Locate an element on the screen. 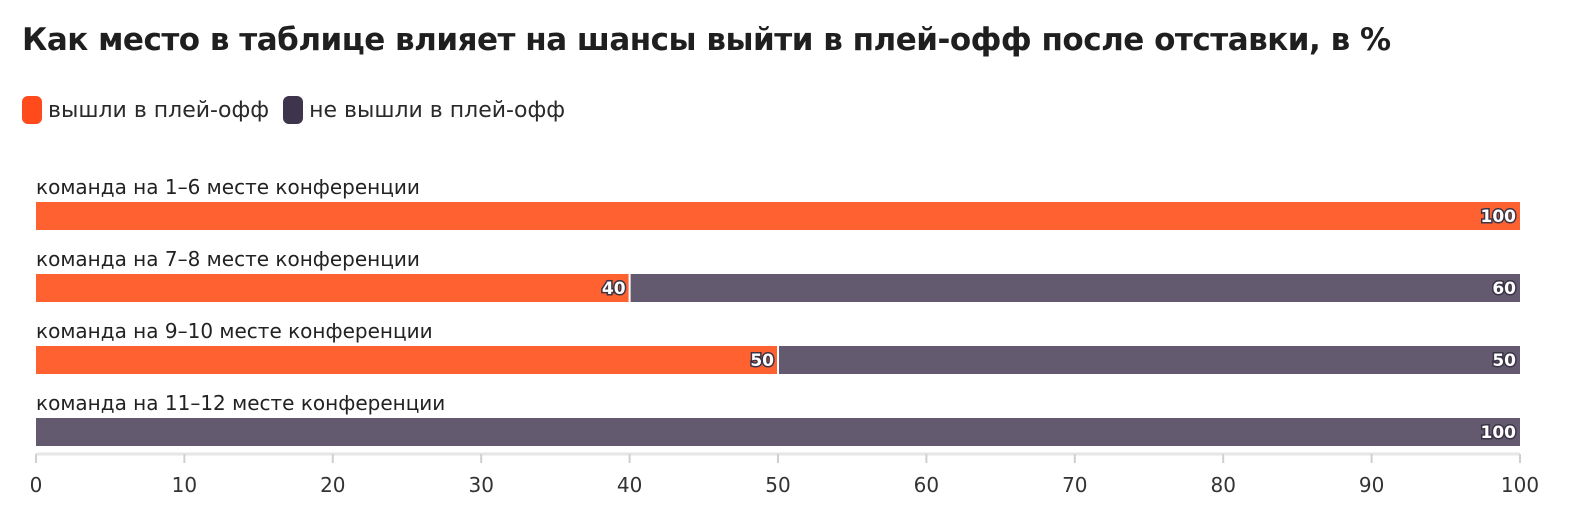 This screenshot has width=1588, height=530. row-label: команда на 7–8 месте конференции is located at coordinates (228, 259).